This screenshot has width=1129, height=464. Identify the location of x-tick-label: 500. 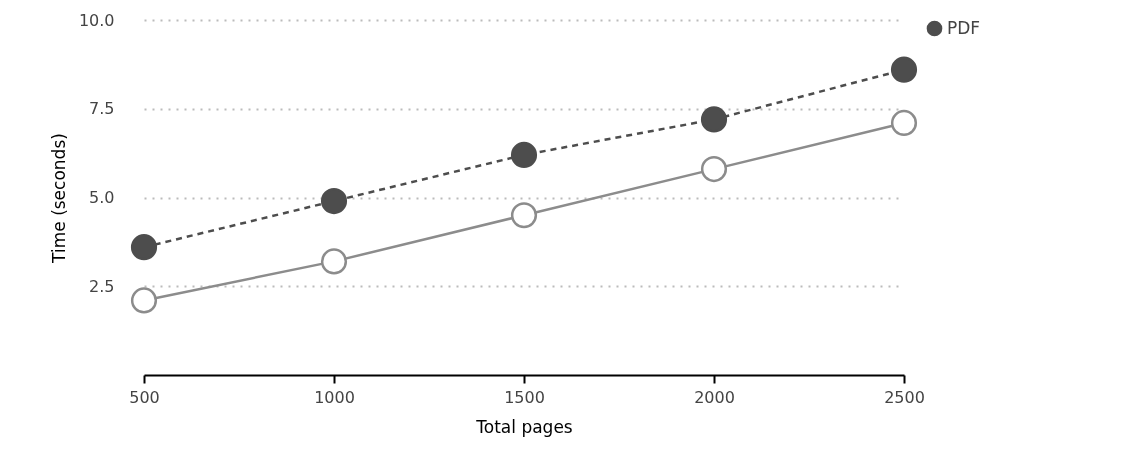
(144, 397).